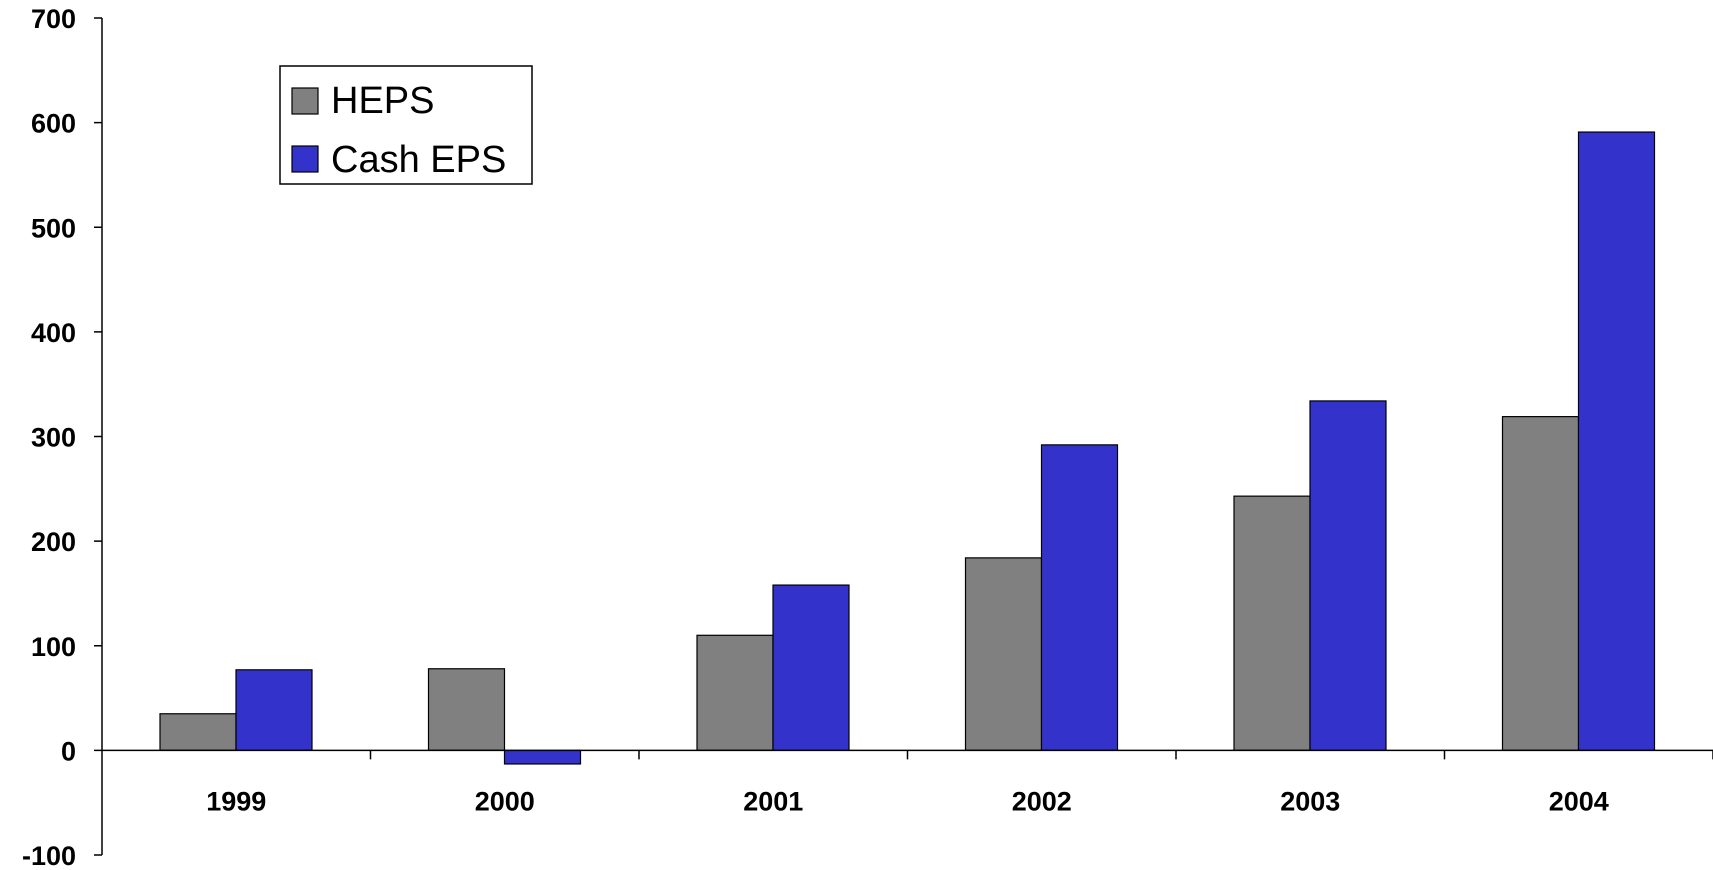  What do you see at coordinates (53, 124) in the screenshot?
I see `y-tick-label: 600` at bounding box center [53, 124].